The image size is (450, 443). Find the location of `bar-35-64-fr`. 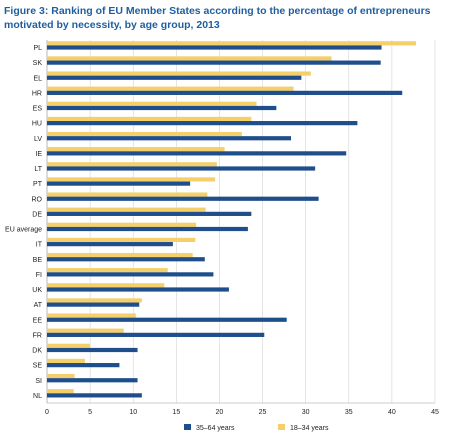

bar-35-64-fr is located at coordinates (156, 334).